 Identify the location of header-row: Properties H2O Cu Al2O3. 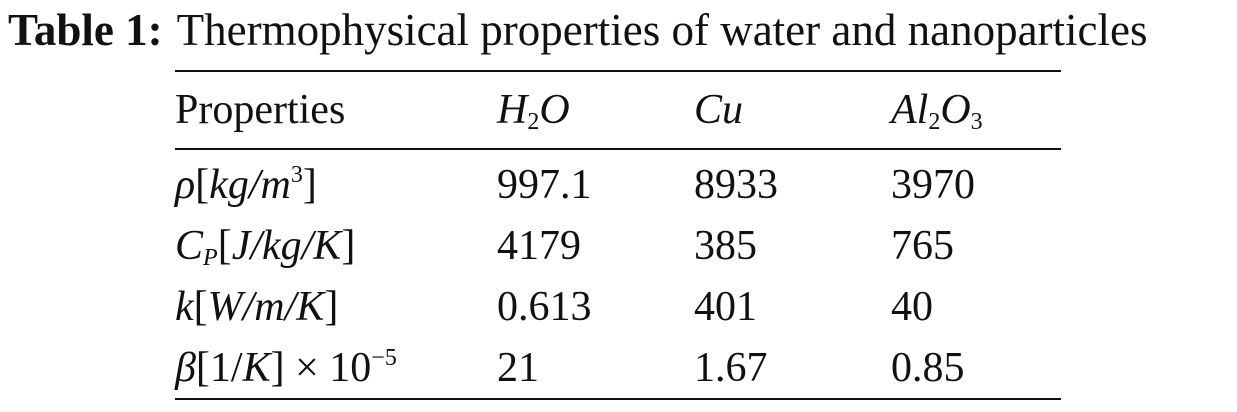
(618, 110).